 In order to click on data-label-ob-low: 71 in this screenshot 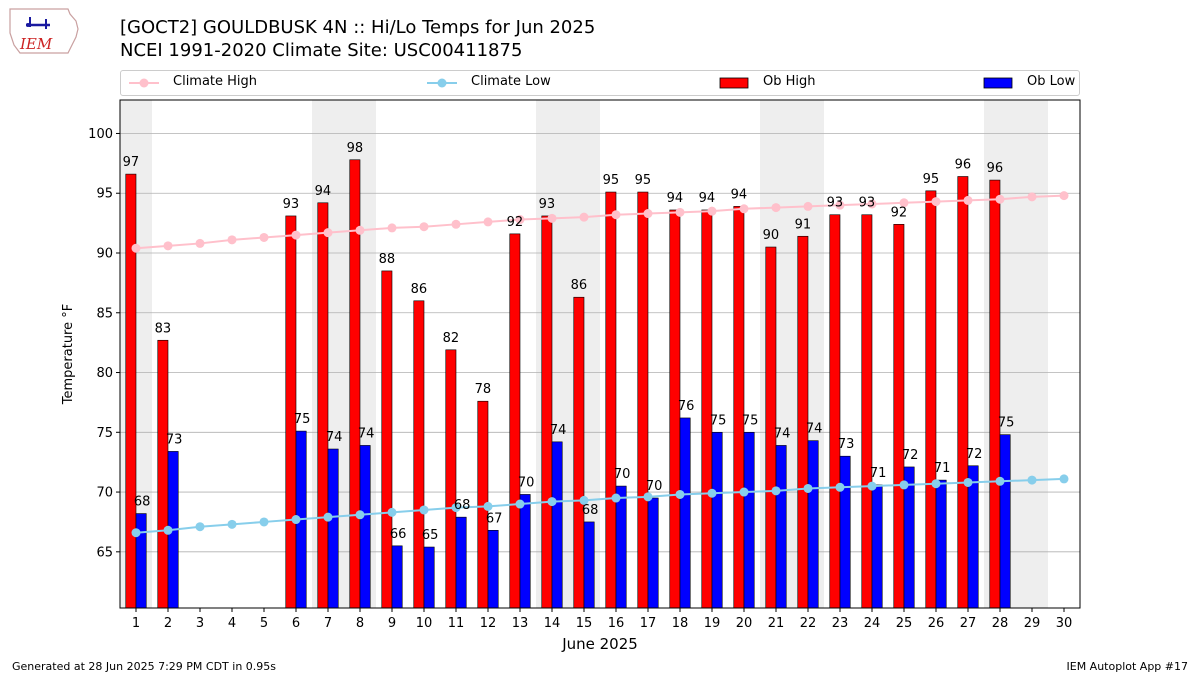, I will do `click(878, 473)`.